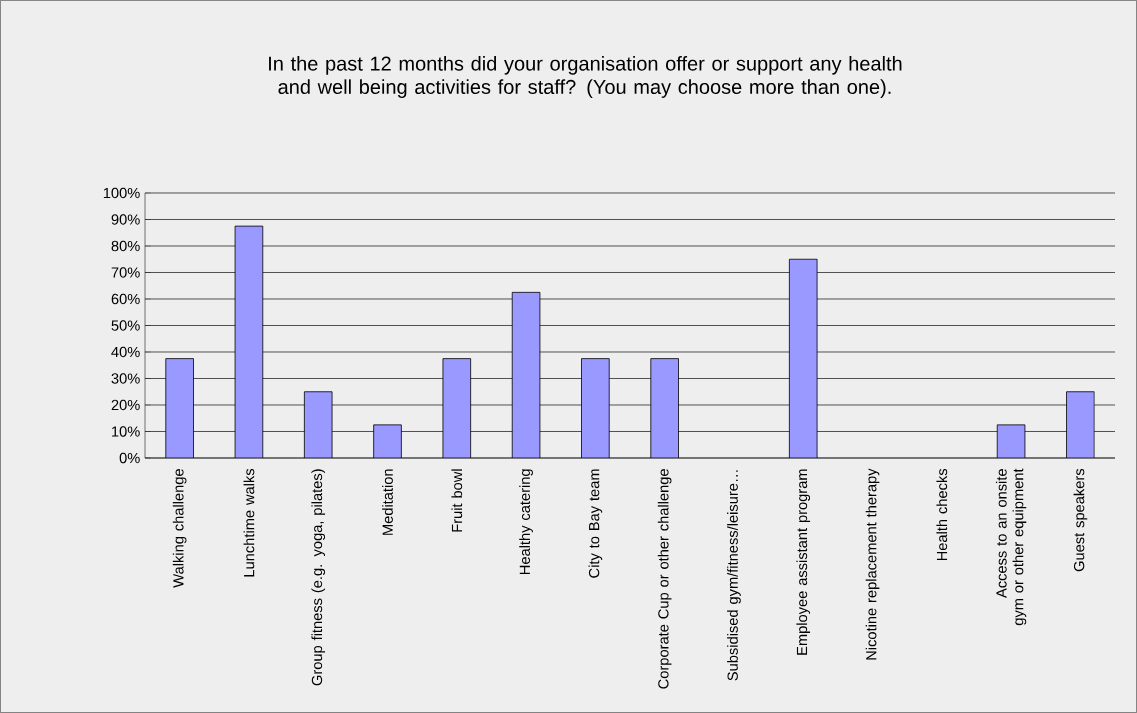  I want to click on y-tick-label: 30%, so click(125, 378).